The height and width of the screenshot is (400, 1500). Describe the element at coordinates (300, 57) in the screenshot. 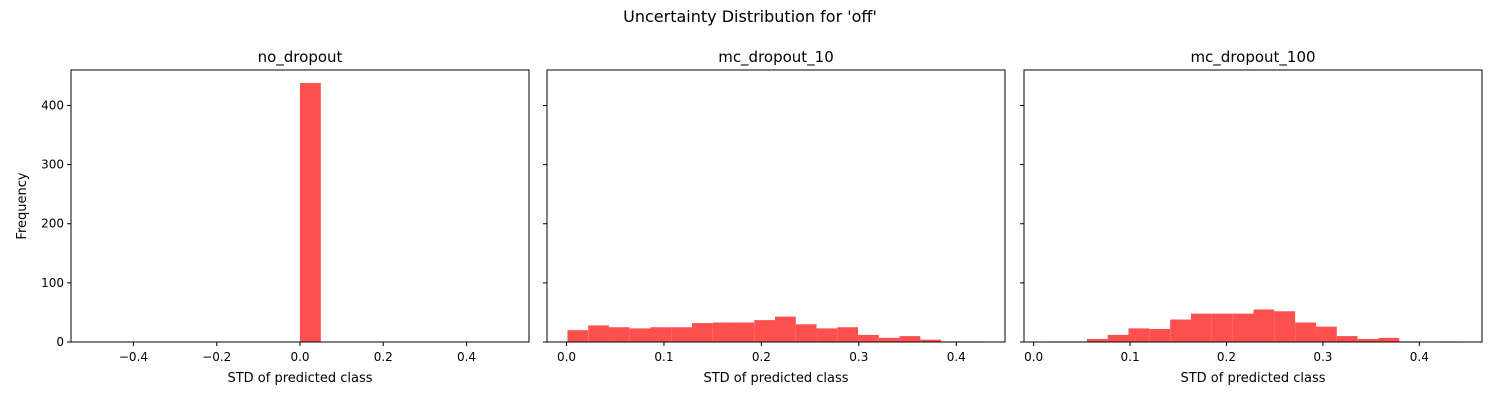

I see `subplot-title: no_dropout` at that location.